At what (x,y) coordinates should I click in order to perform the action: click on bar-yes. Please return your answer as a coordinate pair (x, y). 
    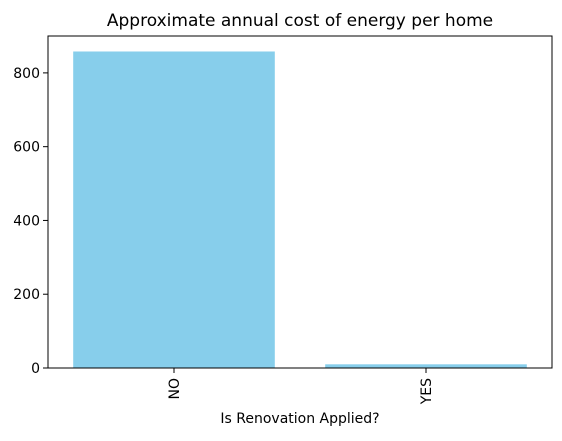
    Looking at the image, I should click on (426, 366).